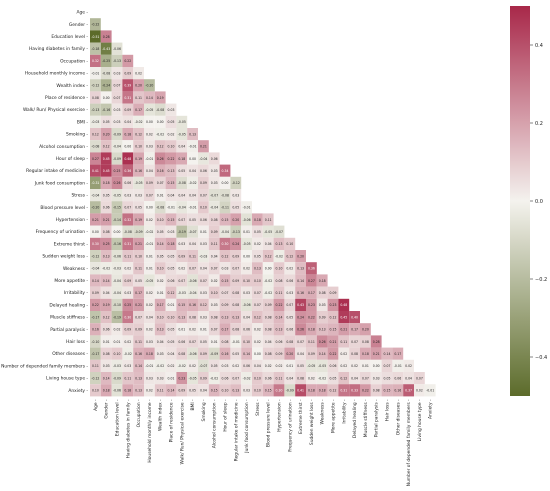 The width and height of the screenshot is (550, 491). I want to click on y-tick-label: Extreme thirst -, so click(71, 244).